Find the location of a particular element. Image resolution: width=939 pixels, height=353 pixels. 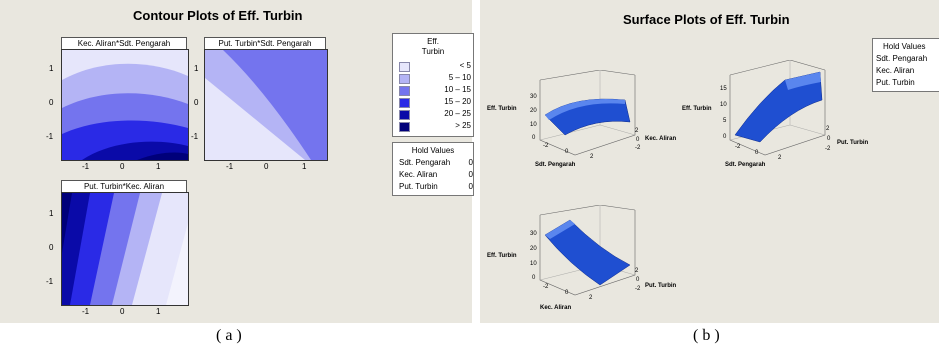

x-axis-label: Sdt. Pengarah is located at coordinates (745, 165).